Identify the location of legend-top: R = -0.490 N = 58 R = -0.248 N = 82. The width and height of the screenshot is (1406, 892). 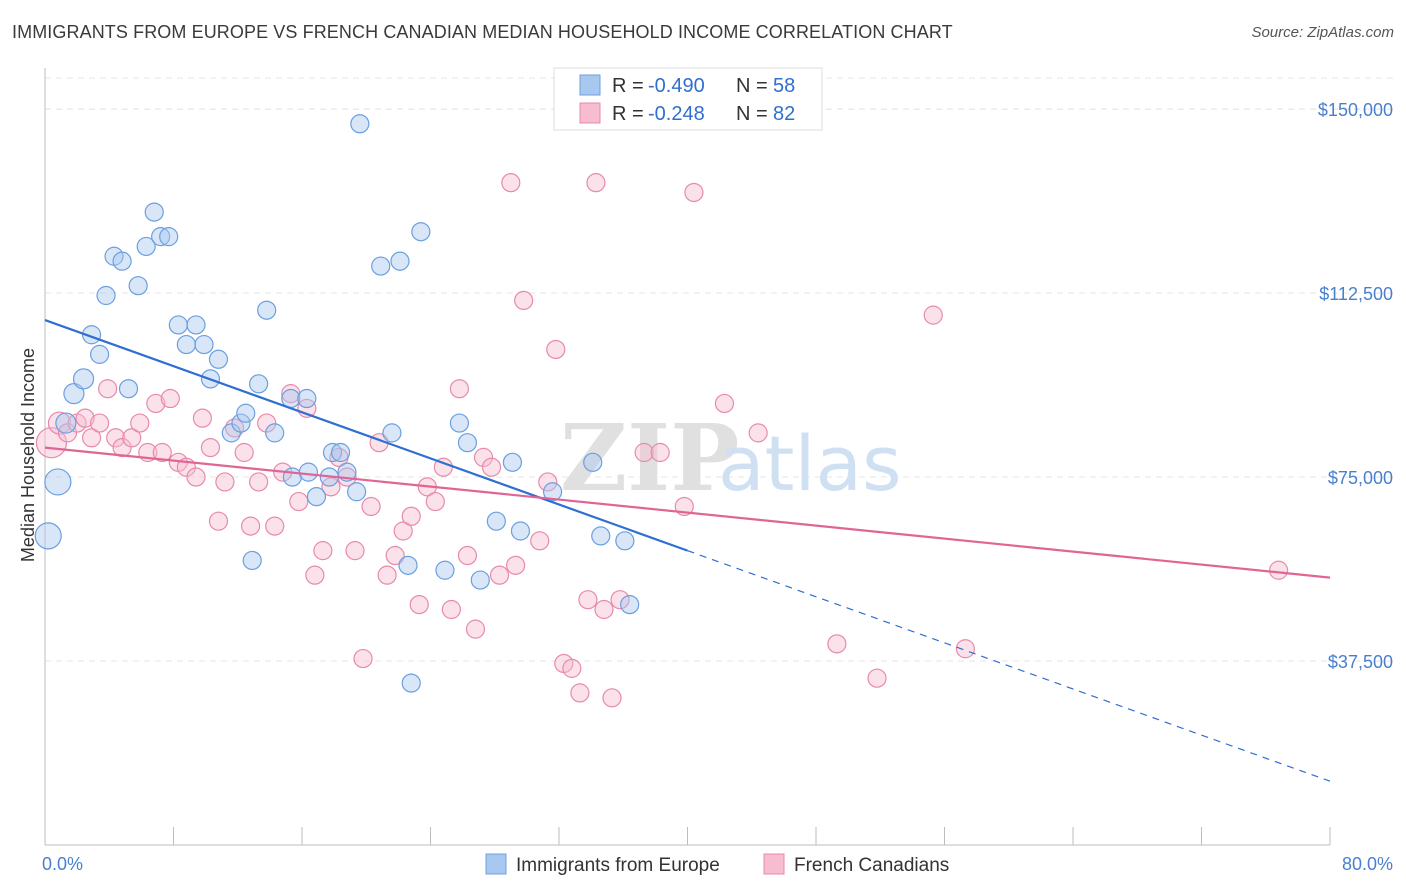
(688, 99).